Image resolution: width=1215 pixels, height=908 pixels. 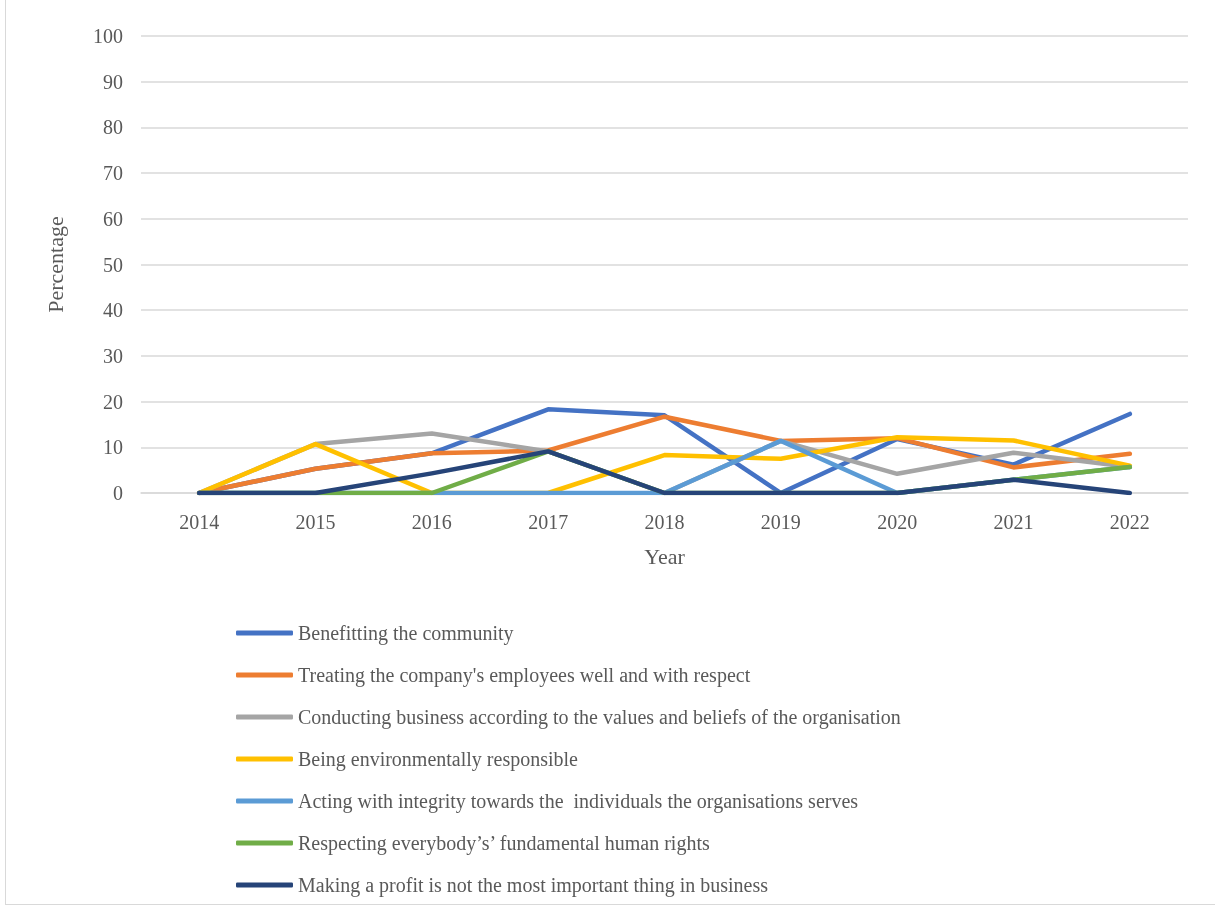 I want to click on x-tick-label: 2016, so click(x=431, y=522).